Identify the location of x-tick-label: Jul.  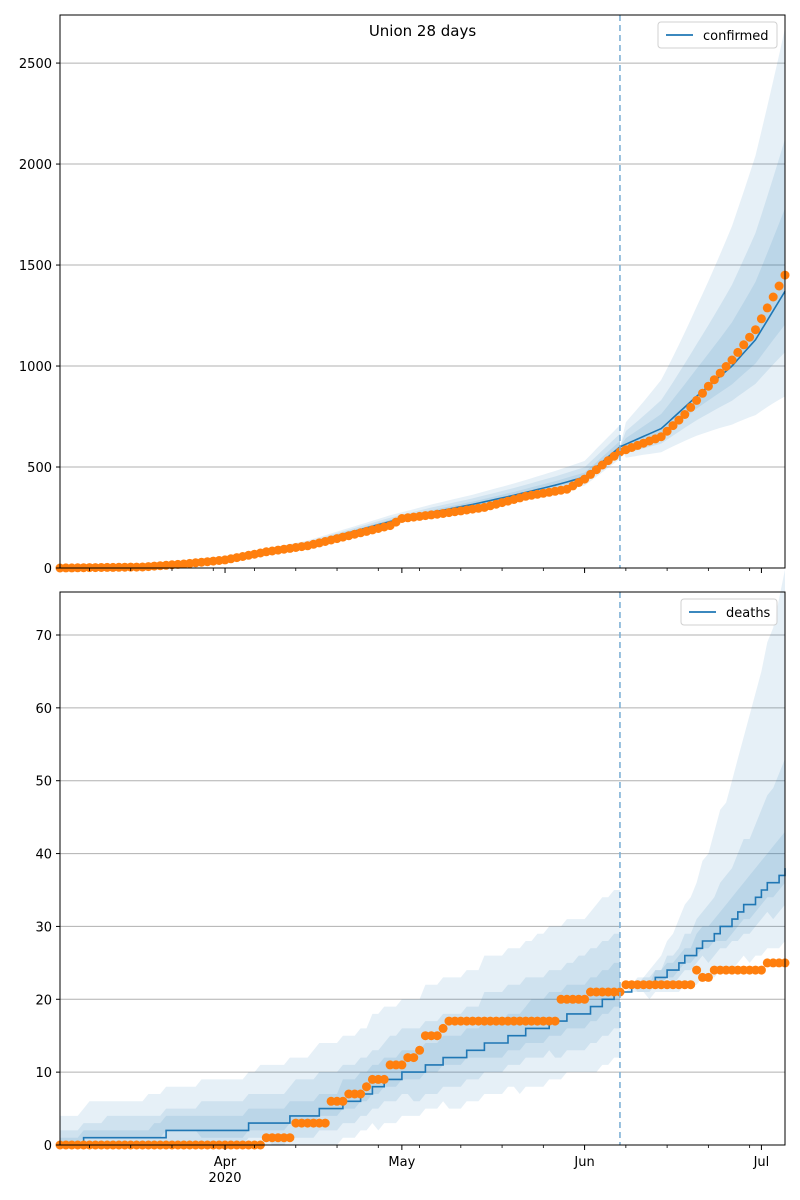
(761, 1162).